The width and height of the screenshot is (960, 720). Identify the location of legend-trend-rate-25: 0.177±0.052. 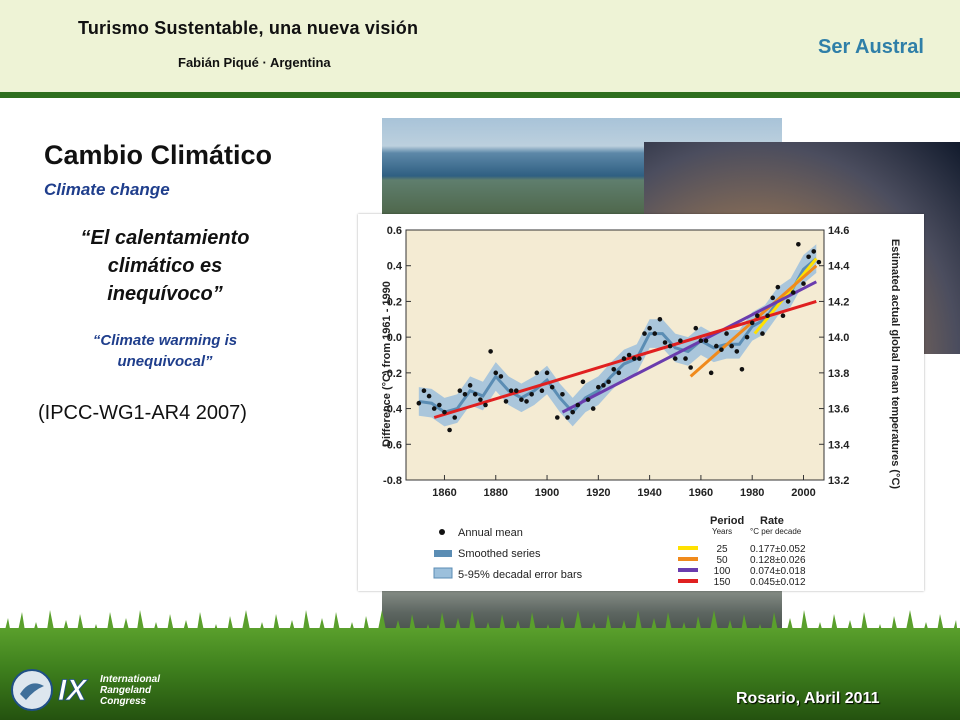
(778, 549).